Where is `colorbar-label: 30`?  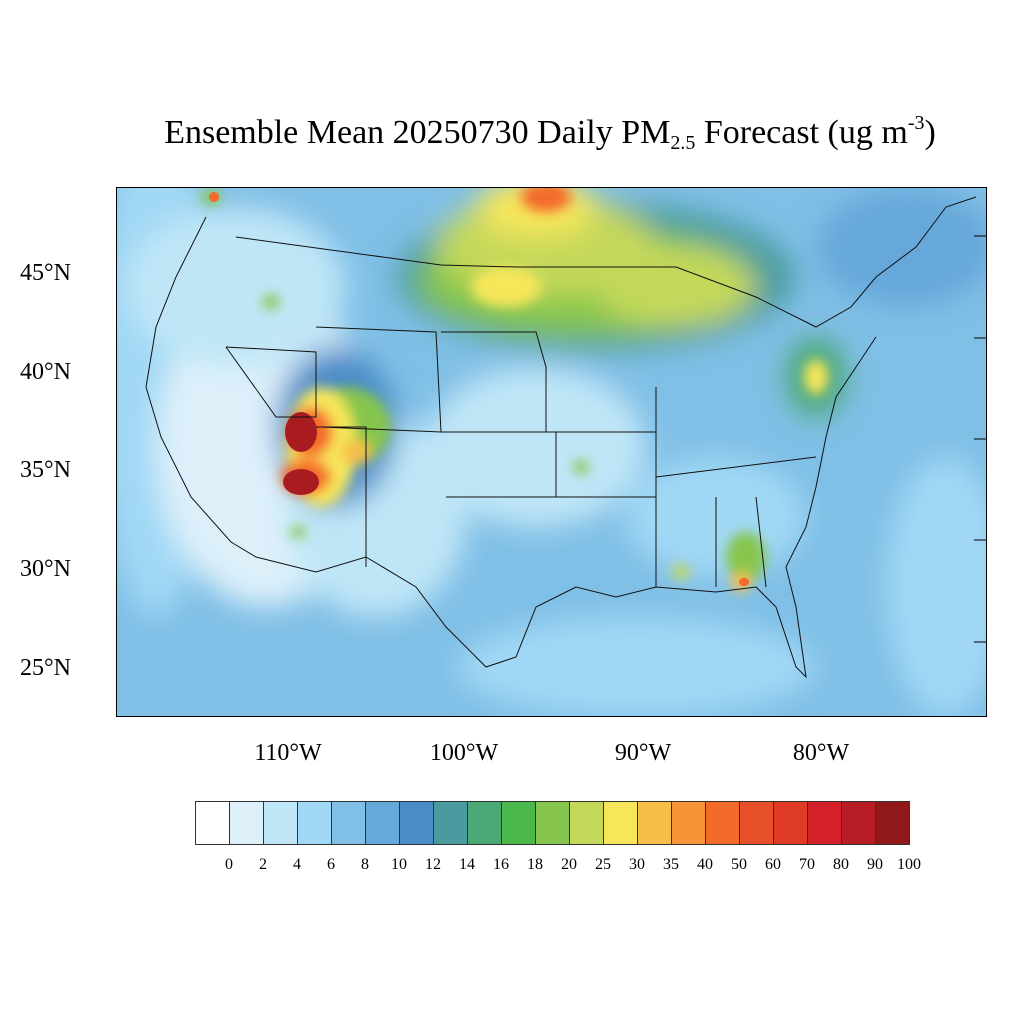
colorbar-label: 30 is located at coordinates (637, 864).